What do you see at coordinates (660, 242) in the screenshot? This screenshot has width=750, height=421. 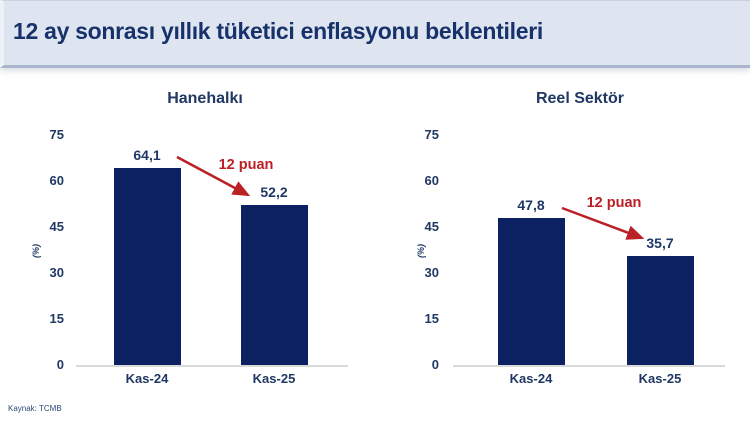 I see `bar-value-label: 35,7` at bounding box center [660, 242].